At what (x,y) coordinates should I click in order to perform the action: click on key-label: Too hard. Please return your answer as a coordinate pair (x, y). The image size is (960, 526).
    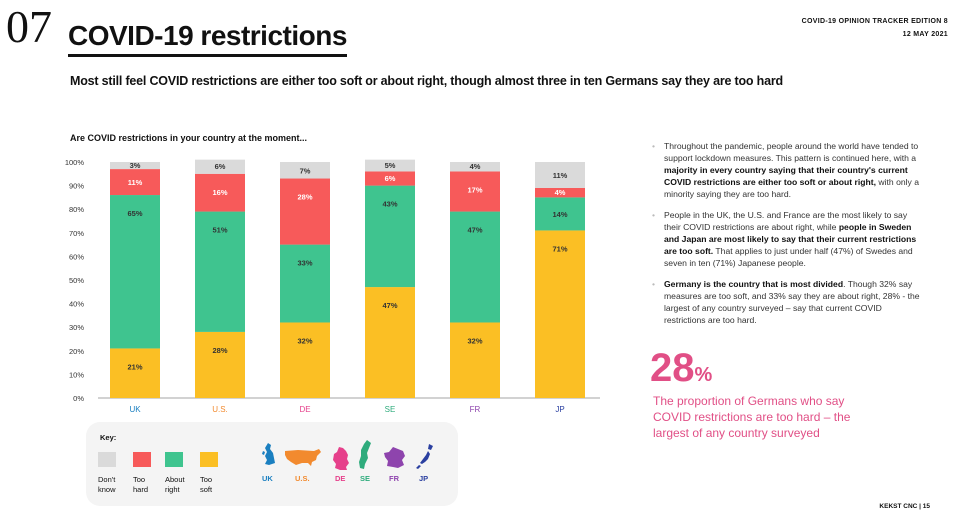
    Looking at the image, I should click on (150, 485).